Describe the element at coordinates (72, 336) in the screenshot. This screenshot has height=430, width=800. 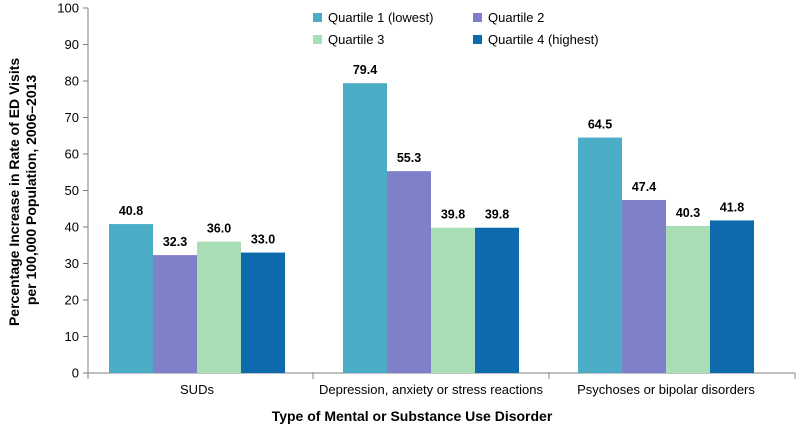
I see `y-tick-label: 10` at that location.